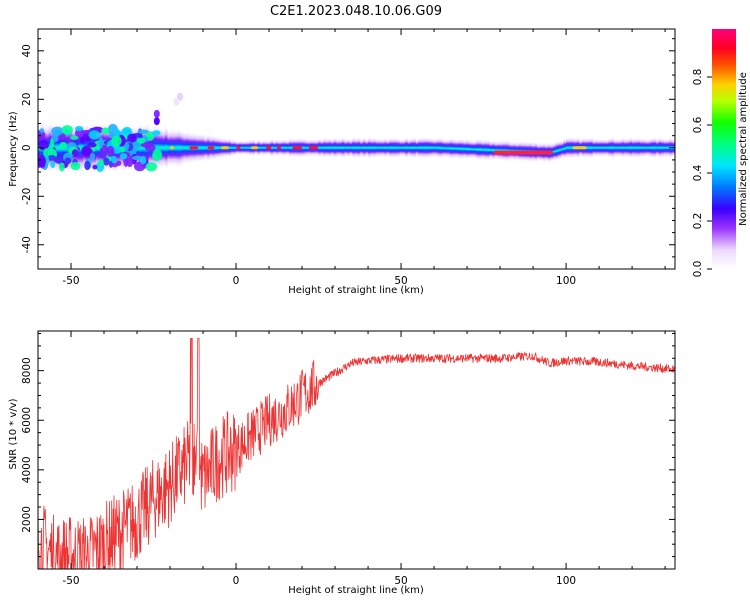 The width and height of the screenshot is (750, 600). Describe the element at coordinates (698, 269) in the screenshot. I see `colorbar-tick-label: 0.0` at that location.